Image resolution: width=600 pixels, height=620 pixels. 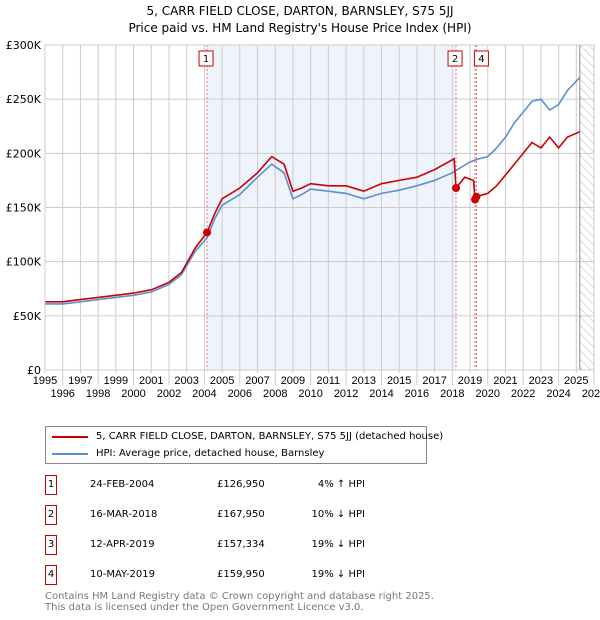 What do you see at coordinates (275, 394) in the screenshot?
I see `x-tick-label: 2008` at bounding box center [275, 394].